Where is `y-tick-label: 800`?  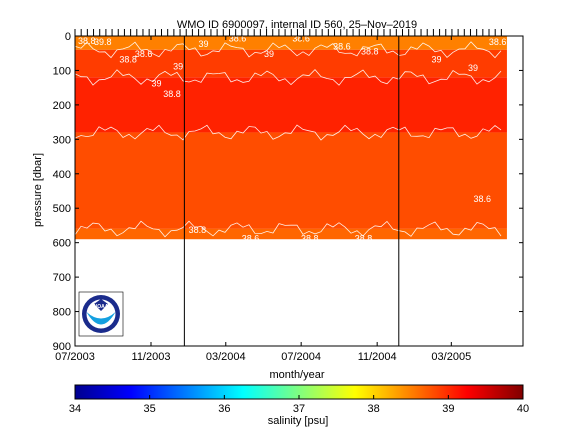
y-tick-label: 800 is located at coordinates (62, 313).